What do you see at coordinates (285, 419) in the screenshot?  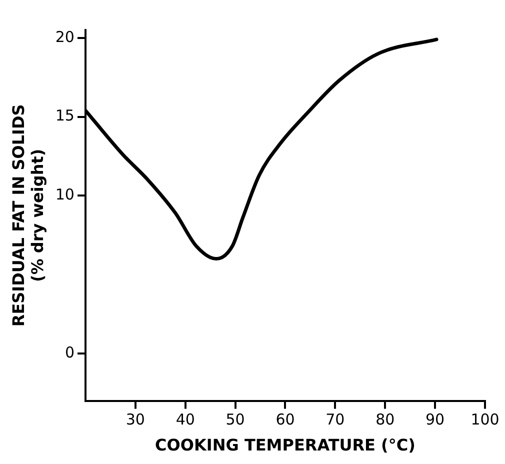 I see `x-tick-label: 60` at bounding box center [285, 419].